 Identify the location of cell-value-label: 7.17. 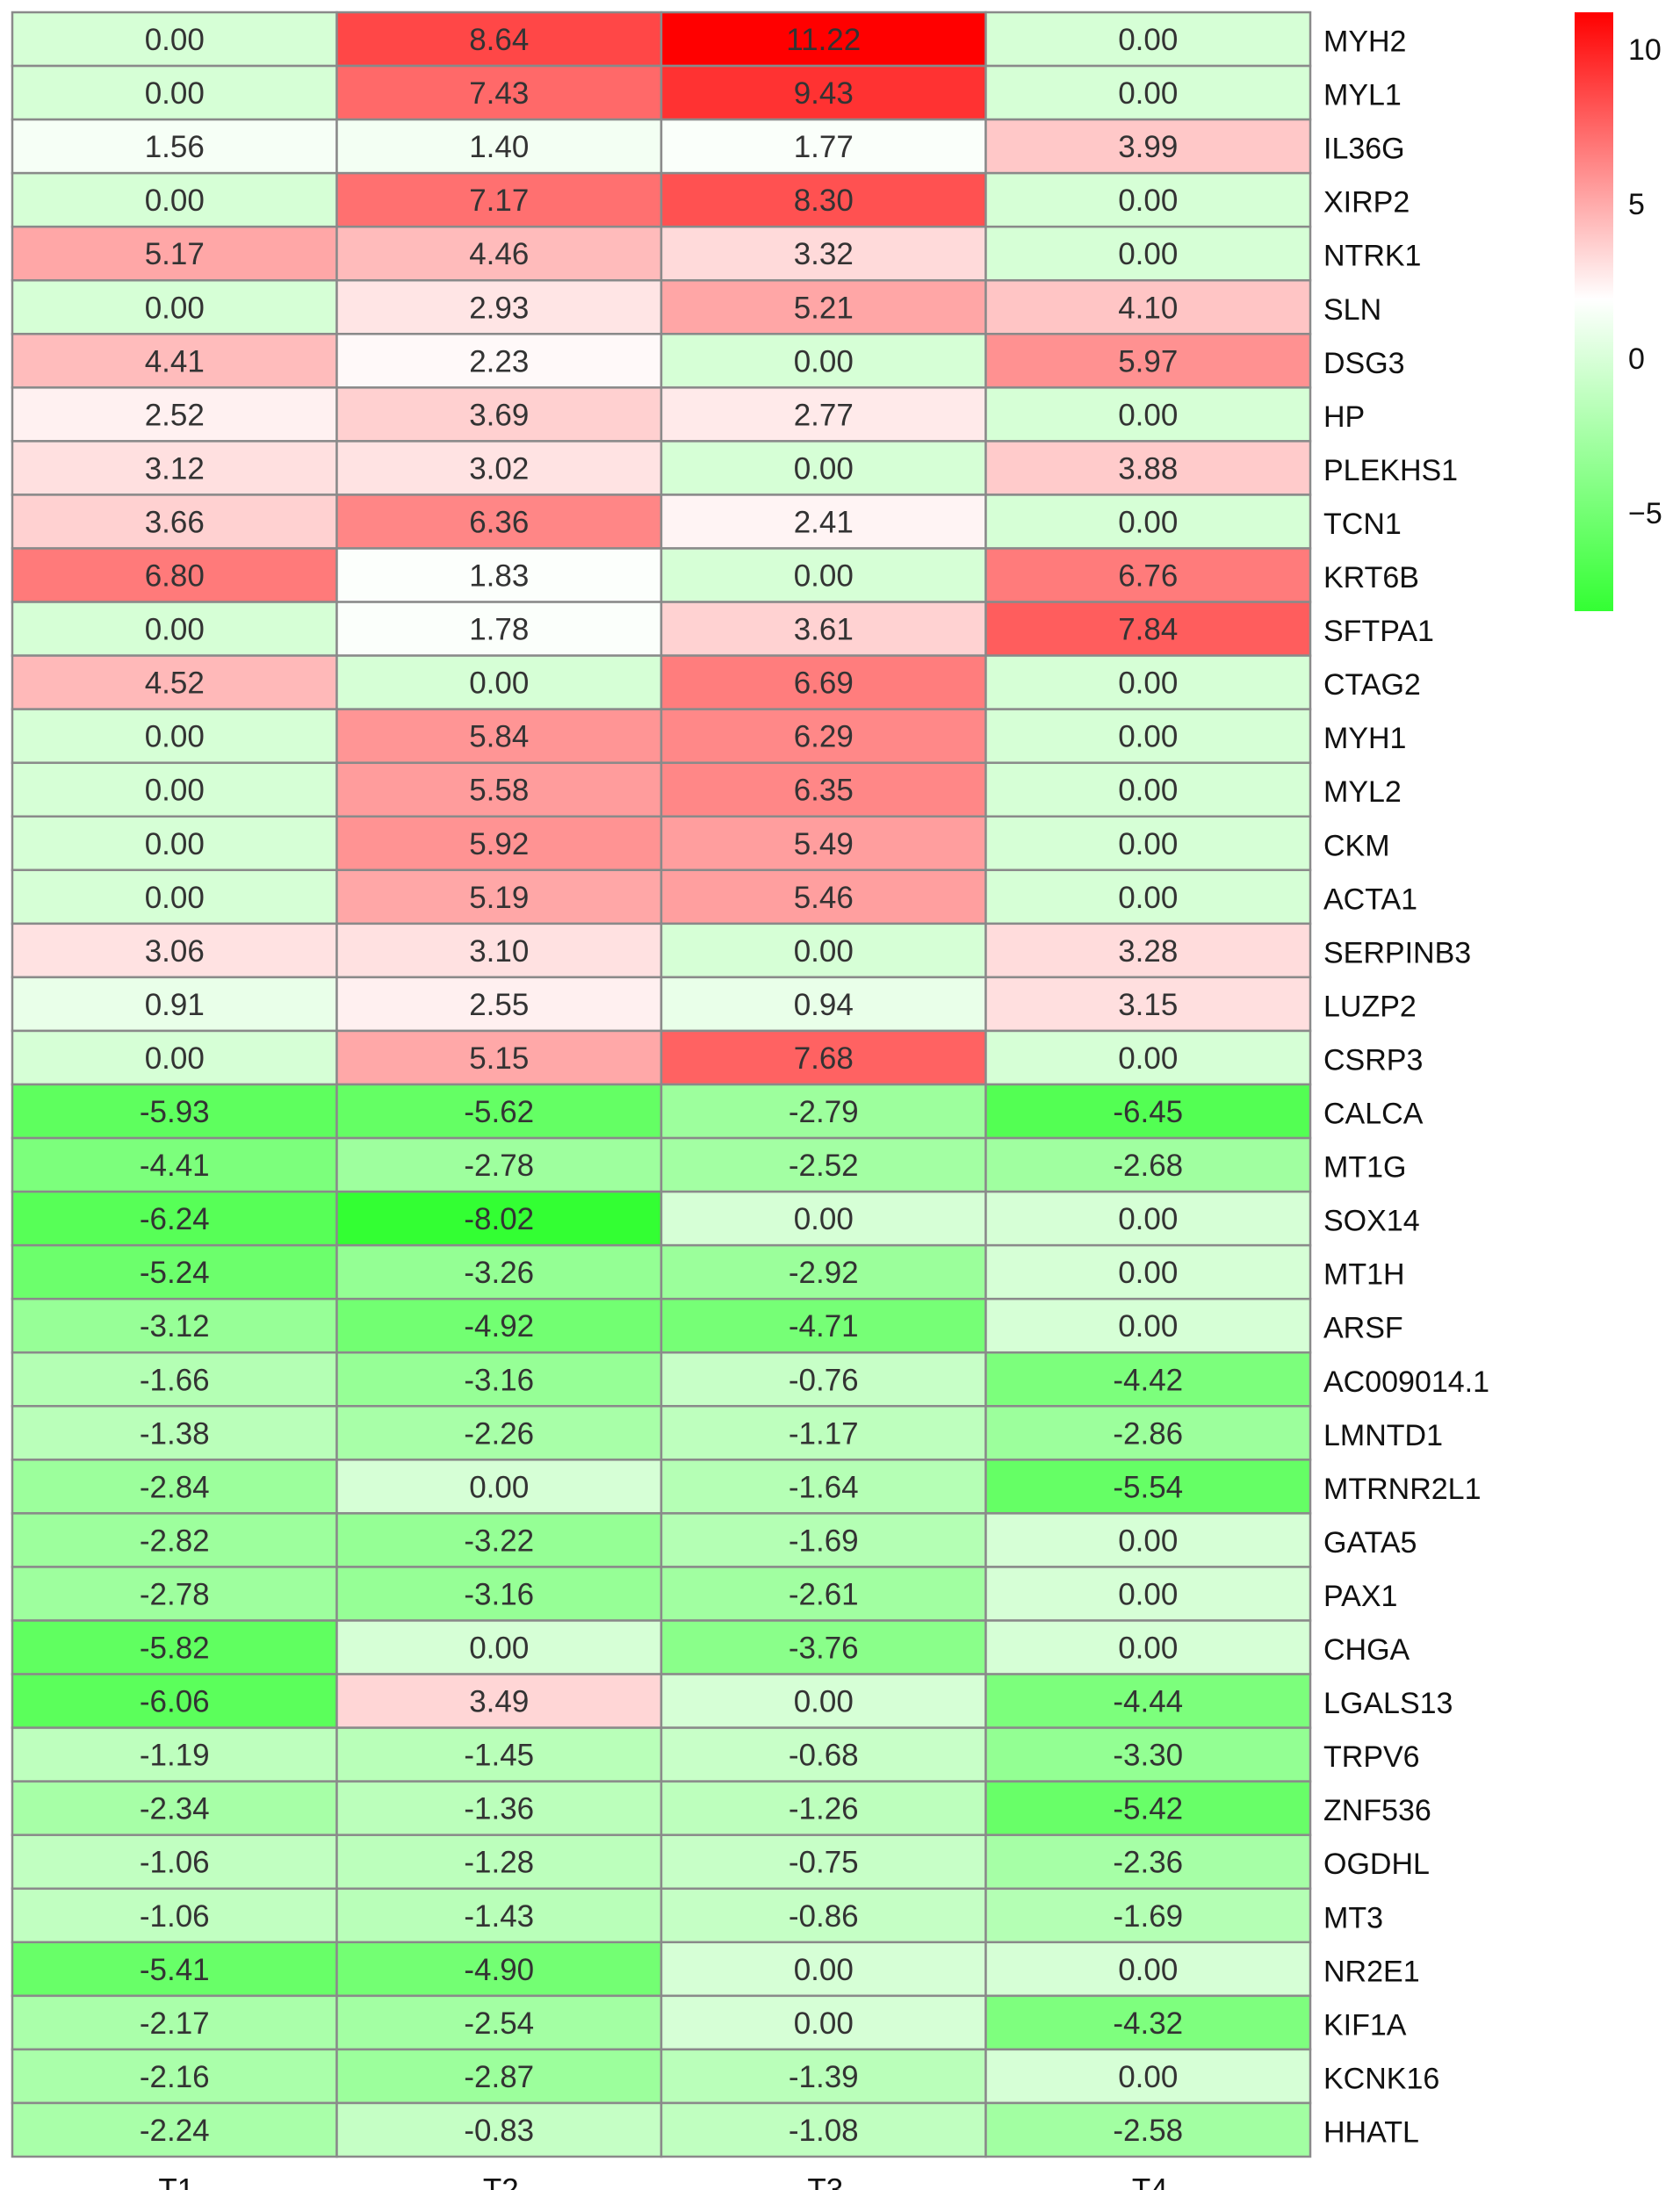
(499, 201).